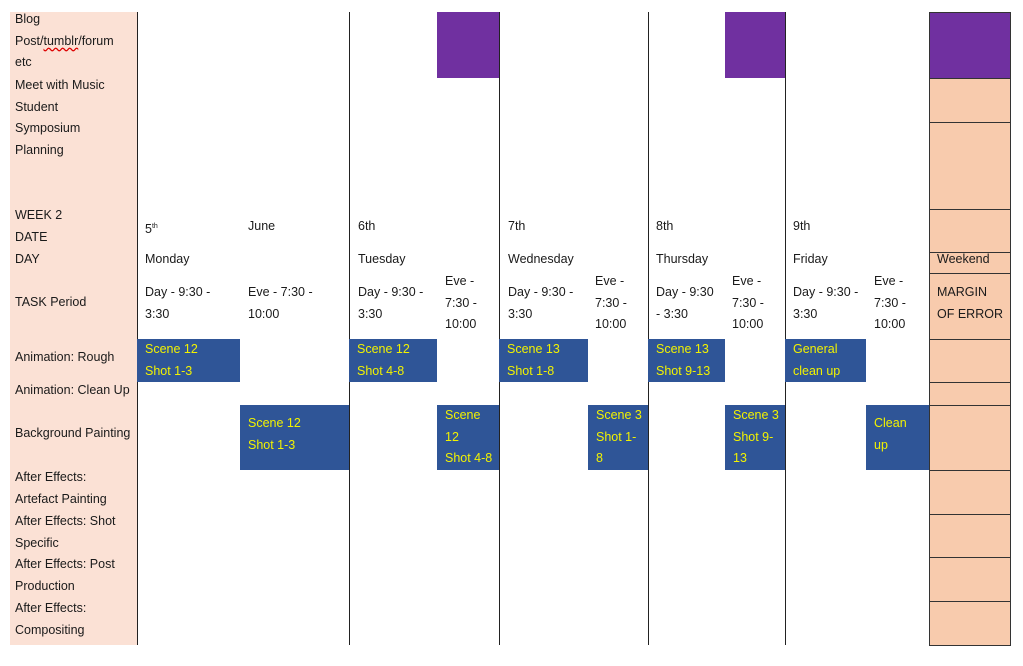 The width and height of the screenshot is (1023, 666). What do you see at coordinates (61, 498) in the screenshot?
I see `label-text: Artefact Painting` at bounding box center [61, 498].